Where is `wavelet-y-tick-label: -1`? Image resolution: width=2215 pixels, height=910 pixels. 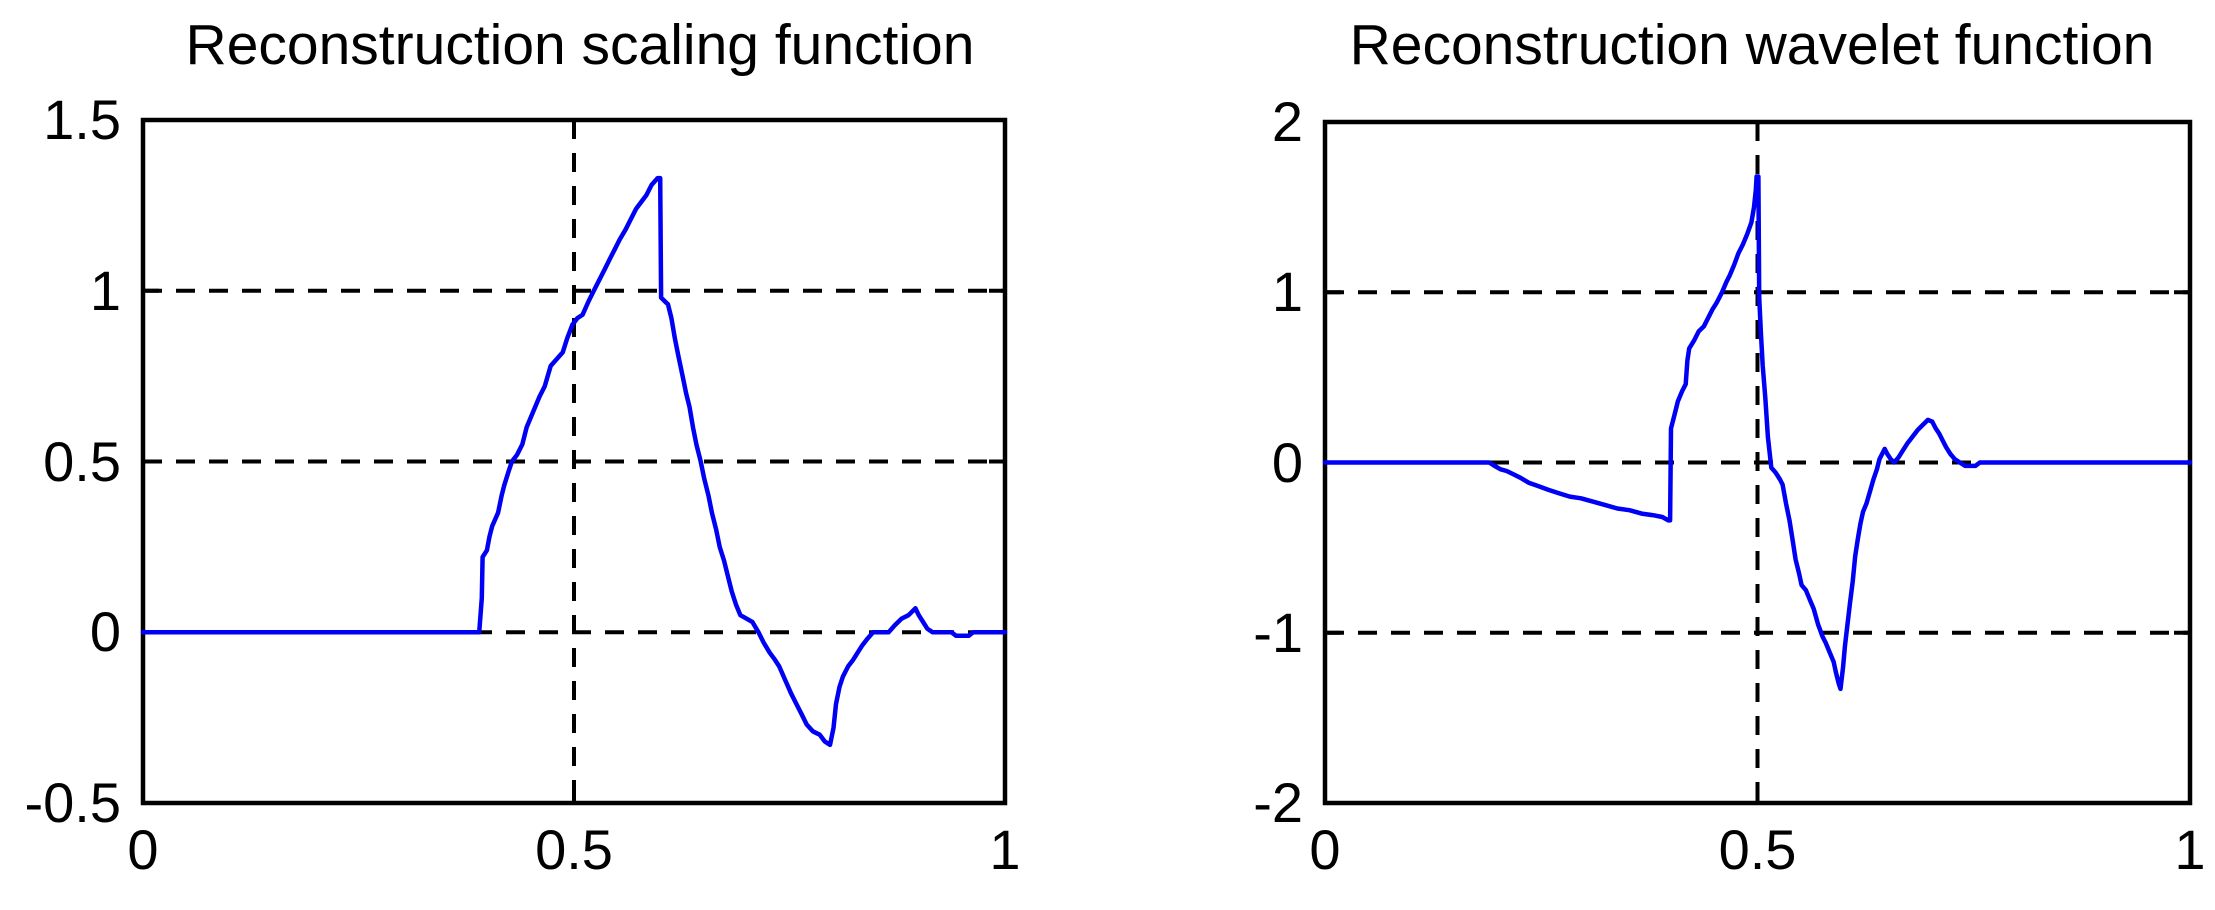 wavelet-y-tick-label: -1 is located at coordinates (1278, 632).